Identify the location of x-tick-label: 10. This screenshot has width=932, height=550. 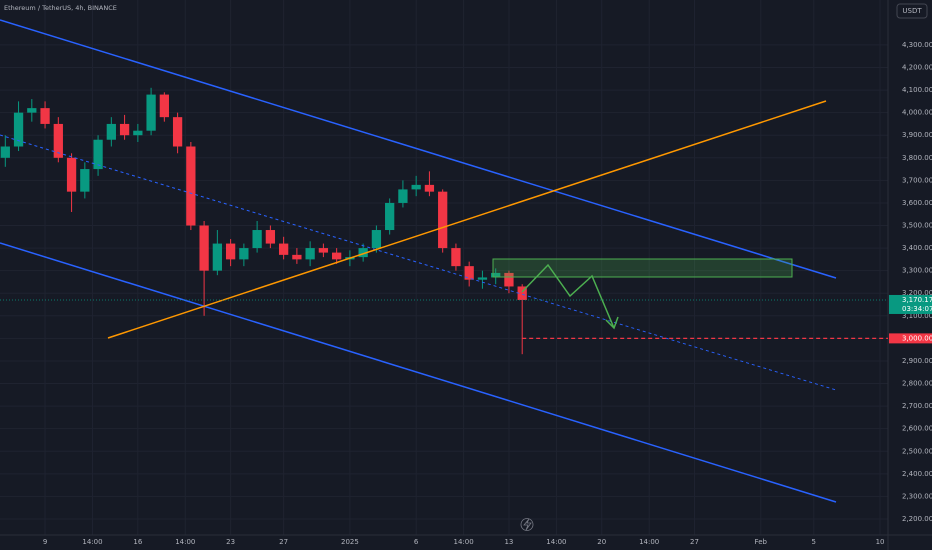
(880, 542).